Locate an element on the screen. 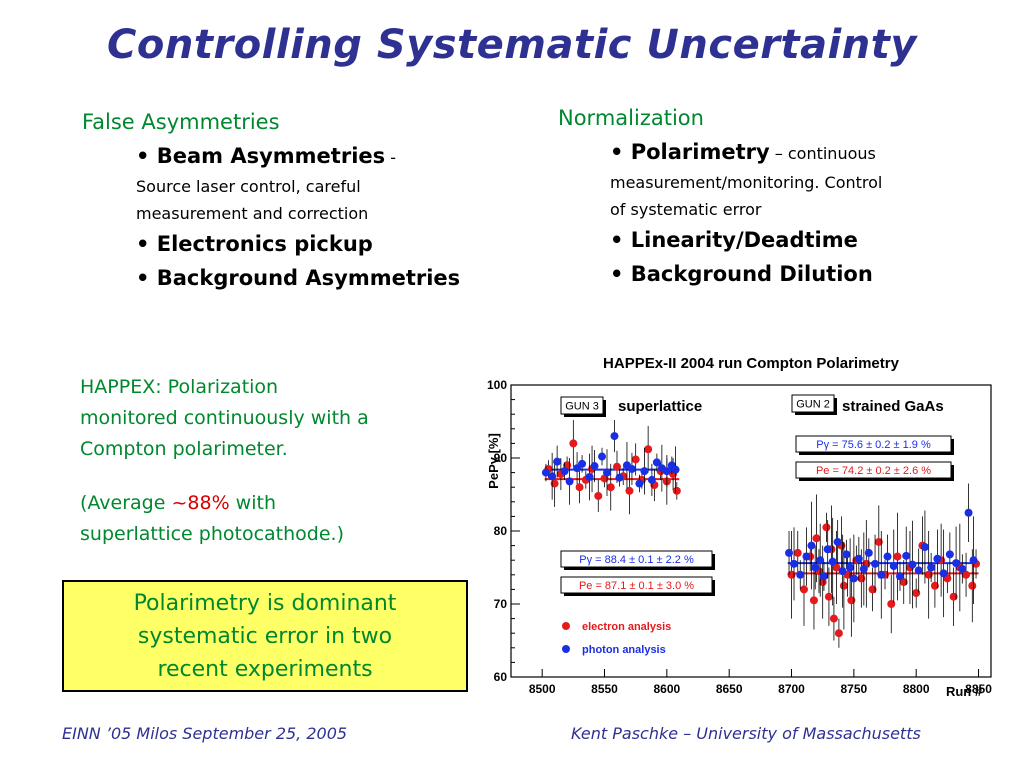  average-suffix: with is located at coordinates (252, 503).